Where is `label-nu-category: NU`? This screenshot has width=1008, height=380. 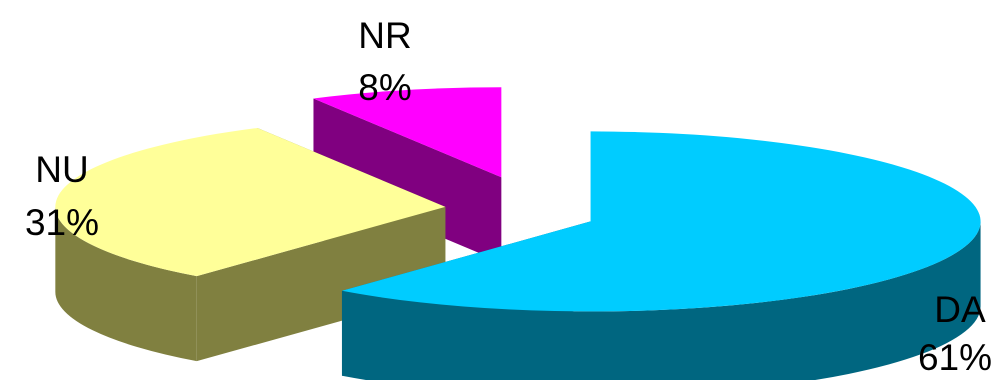
label-nu-category: NU is located at coordinates (61, 169).